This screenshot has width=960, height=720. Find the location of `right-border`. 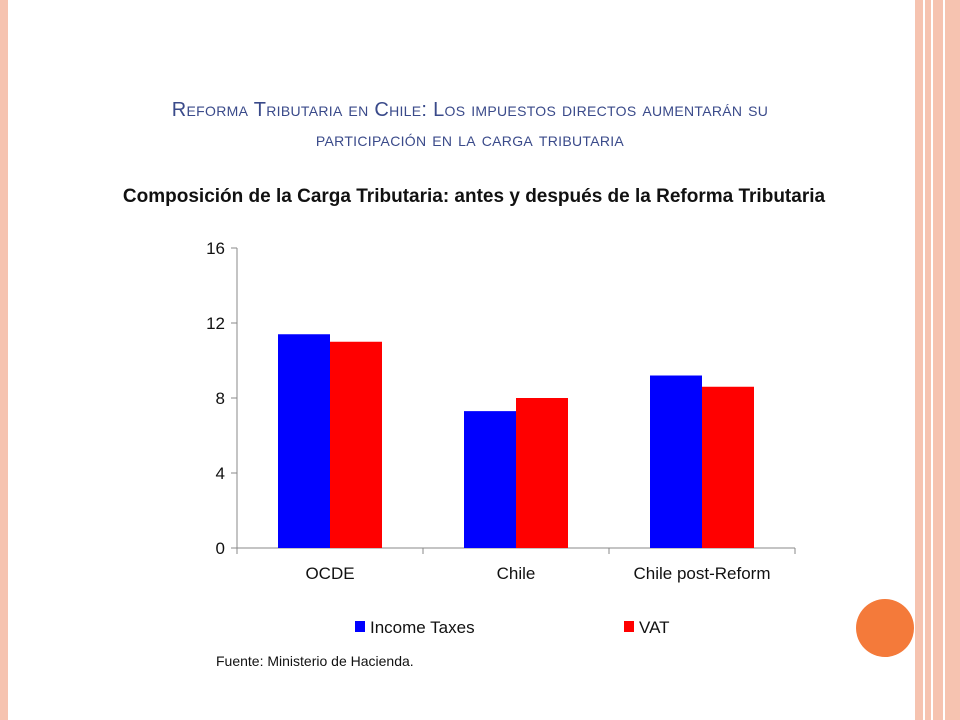

right-border is located at coordinates (937, 360).